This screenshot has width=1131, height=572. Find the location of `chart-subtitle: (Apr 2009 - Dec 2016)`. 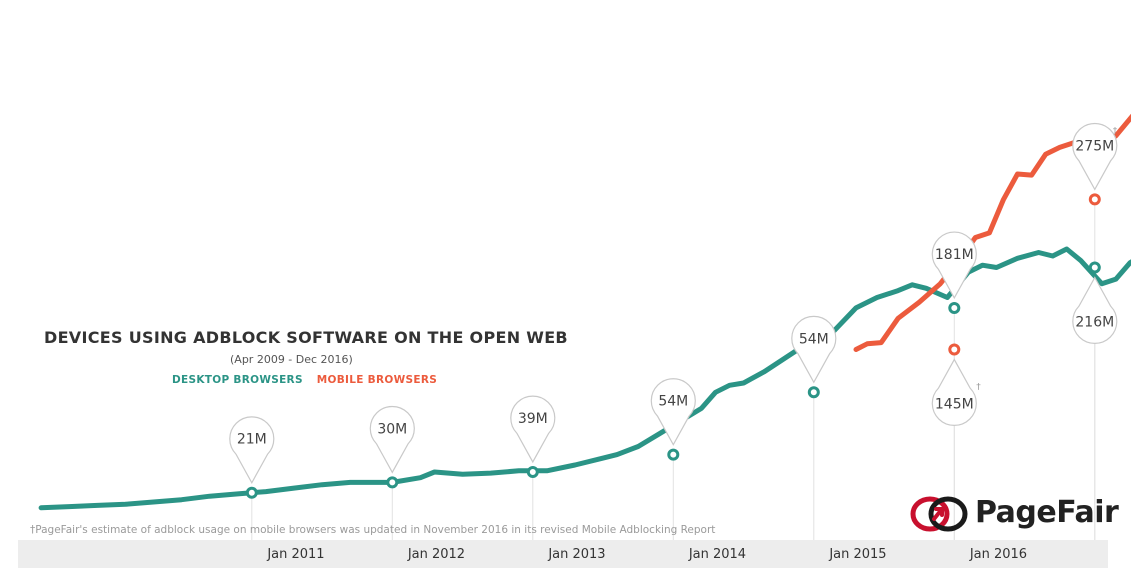

chart-subtitle: (Apr 2009 - Dec 2016) is located at coordinates (291, 359).